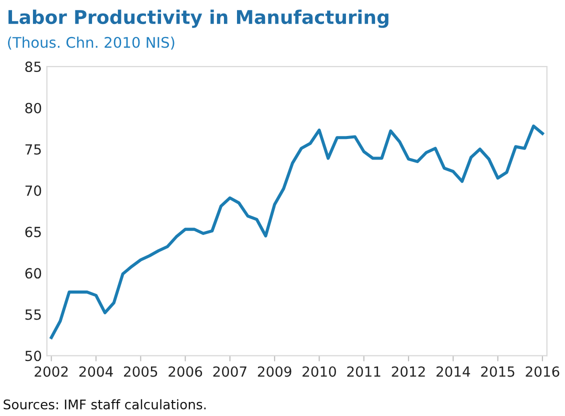 The height and width of the screenshot is (416, 565). Describe the element at coordinates (275, 371) in the screenshot. I see `x-tick-label: 2009` at that location.